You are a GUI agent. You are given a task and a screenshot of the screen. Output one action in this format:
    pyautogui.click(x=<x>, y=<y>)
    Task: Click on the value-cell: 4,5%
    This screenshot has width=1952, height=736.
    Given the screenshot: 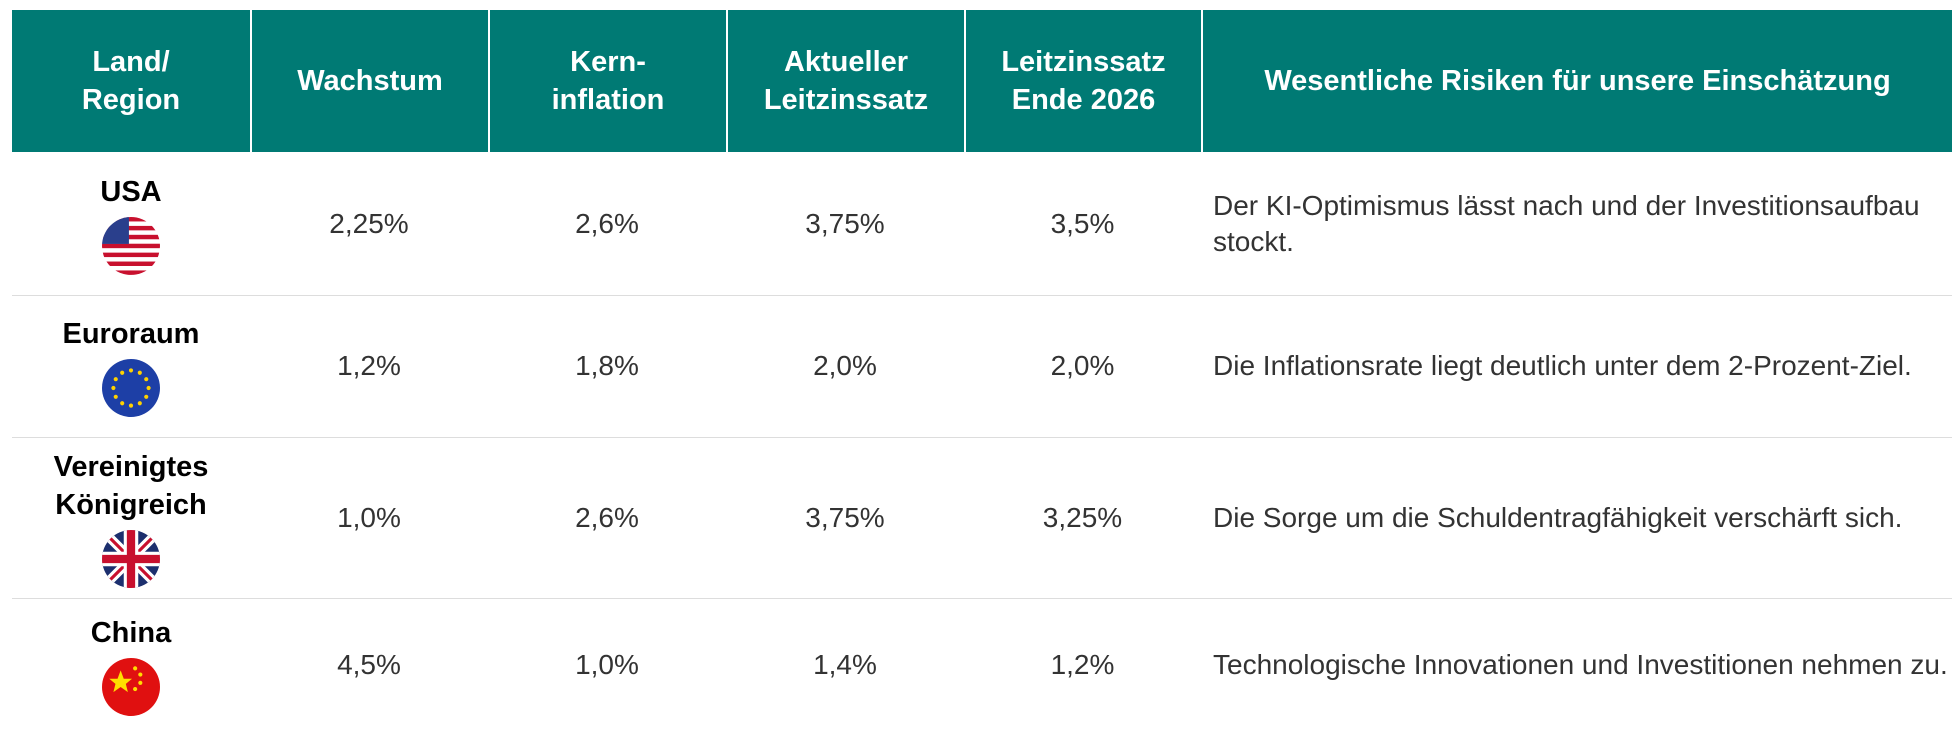 What is the action you would take?
    pyautogui.click(x=369, y=665)
    